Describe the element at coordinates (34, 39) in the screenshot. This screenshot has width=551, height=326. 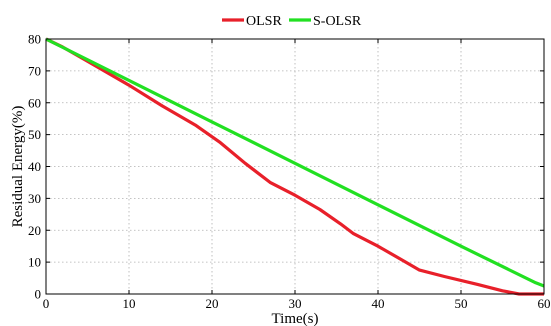
I see `y-tick-label: 80` at that location.